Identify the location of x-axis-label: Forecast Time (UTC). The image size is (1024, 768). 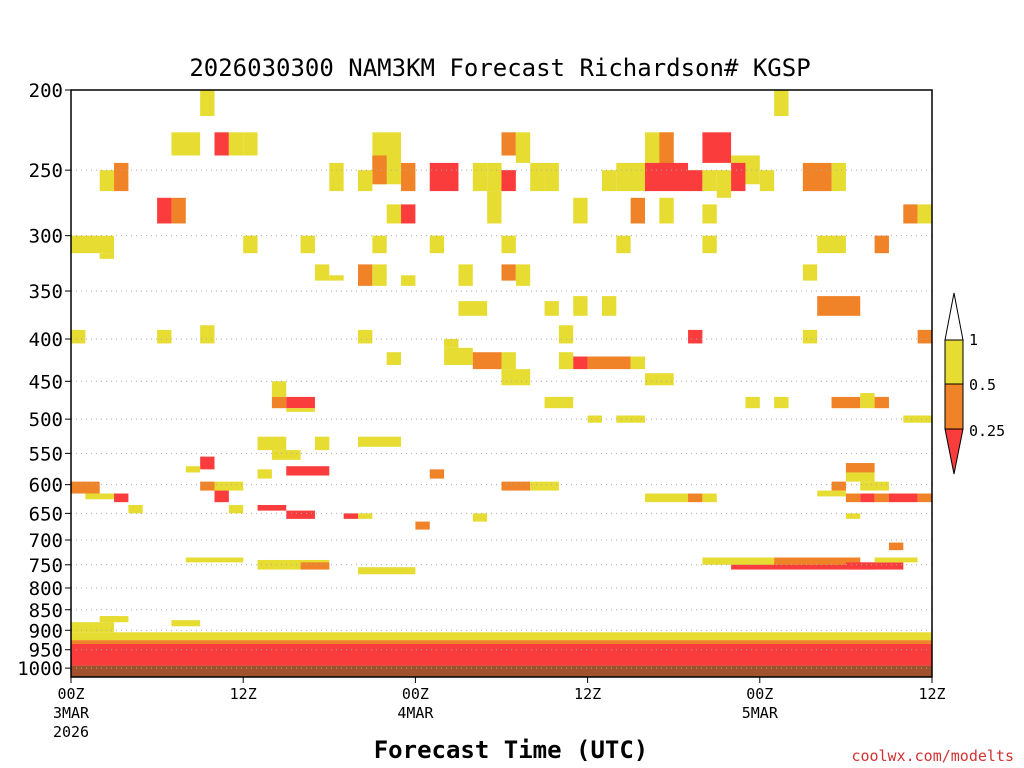
(511, 750).